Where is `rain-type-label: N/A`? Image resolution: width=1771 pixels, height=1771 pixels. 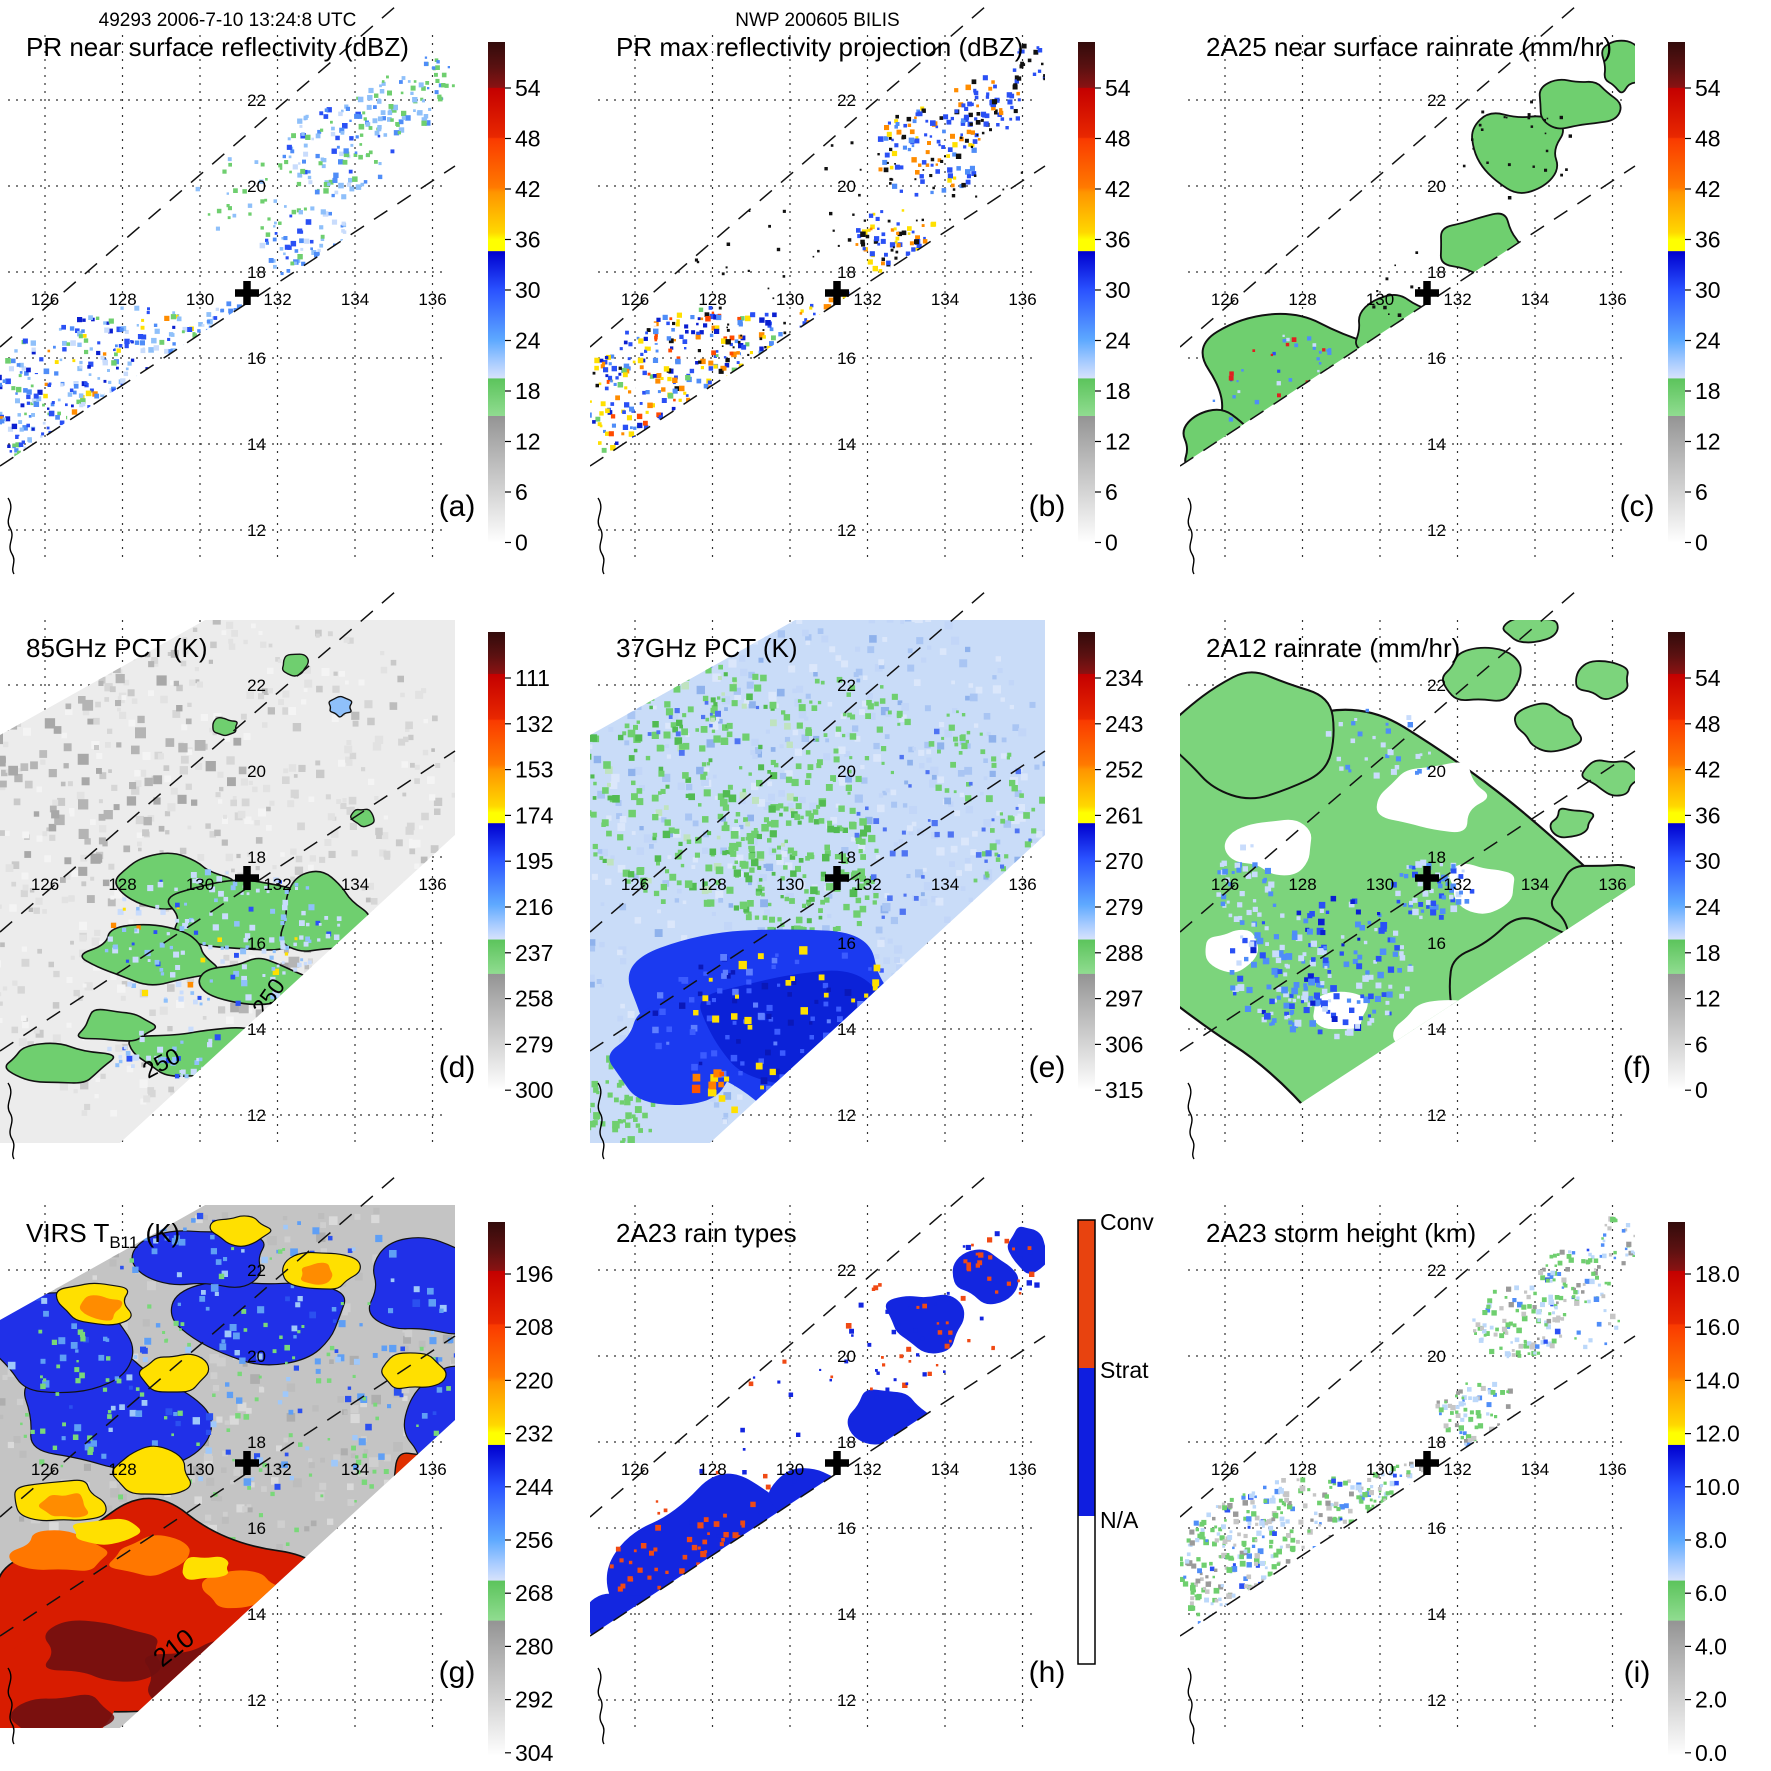
rain-type-label: N/A is located at coordinates (1119, 1520).